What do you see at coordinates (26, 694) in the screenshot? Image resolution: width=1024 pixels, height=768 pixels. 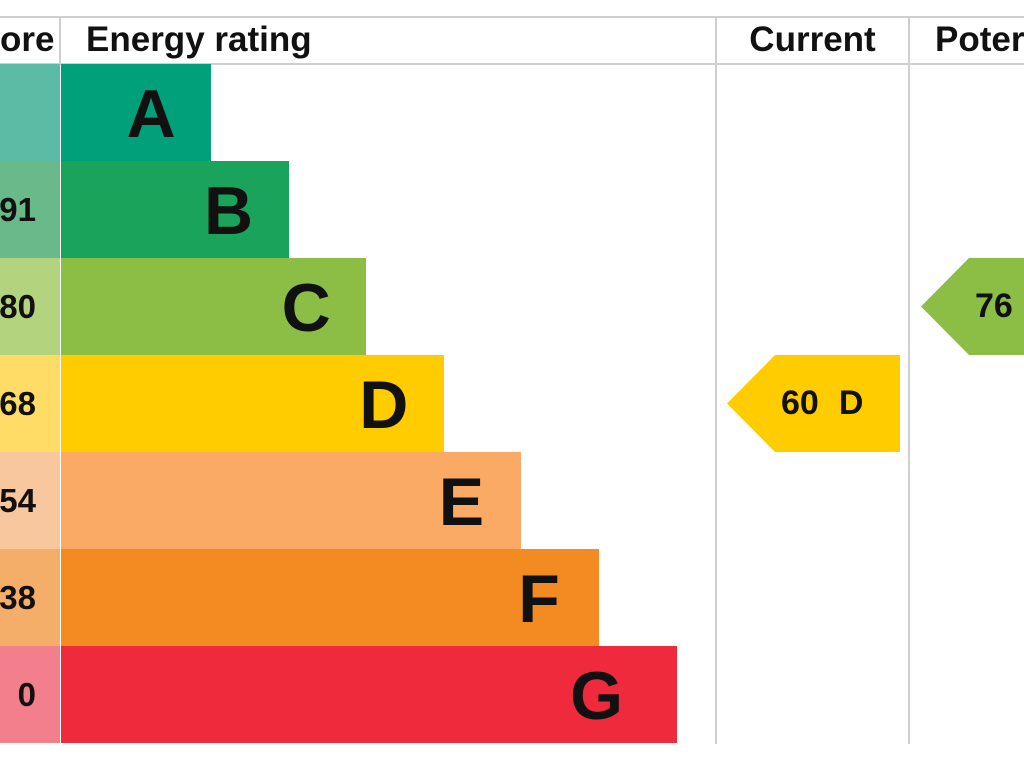 I see `score-range-label: 0` at bounding box center [26, 694].